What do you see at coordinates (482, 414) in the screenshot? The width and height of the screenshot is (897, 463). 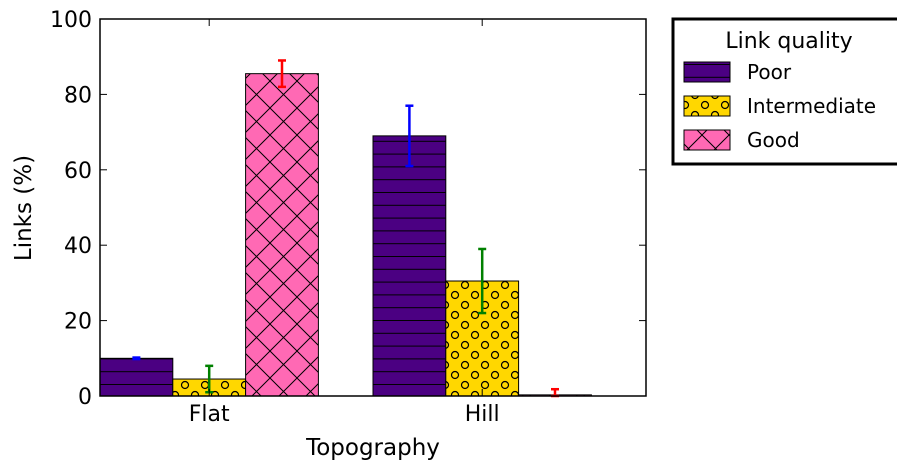 I see `x-tick-label-hill: Hill` at bounding box center [482, 414].